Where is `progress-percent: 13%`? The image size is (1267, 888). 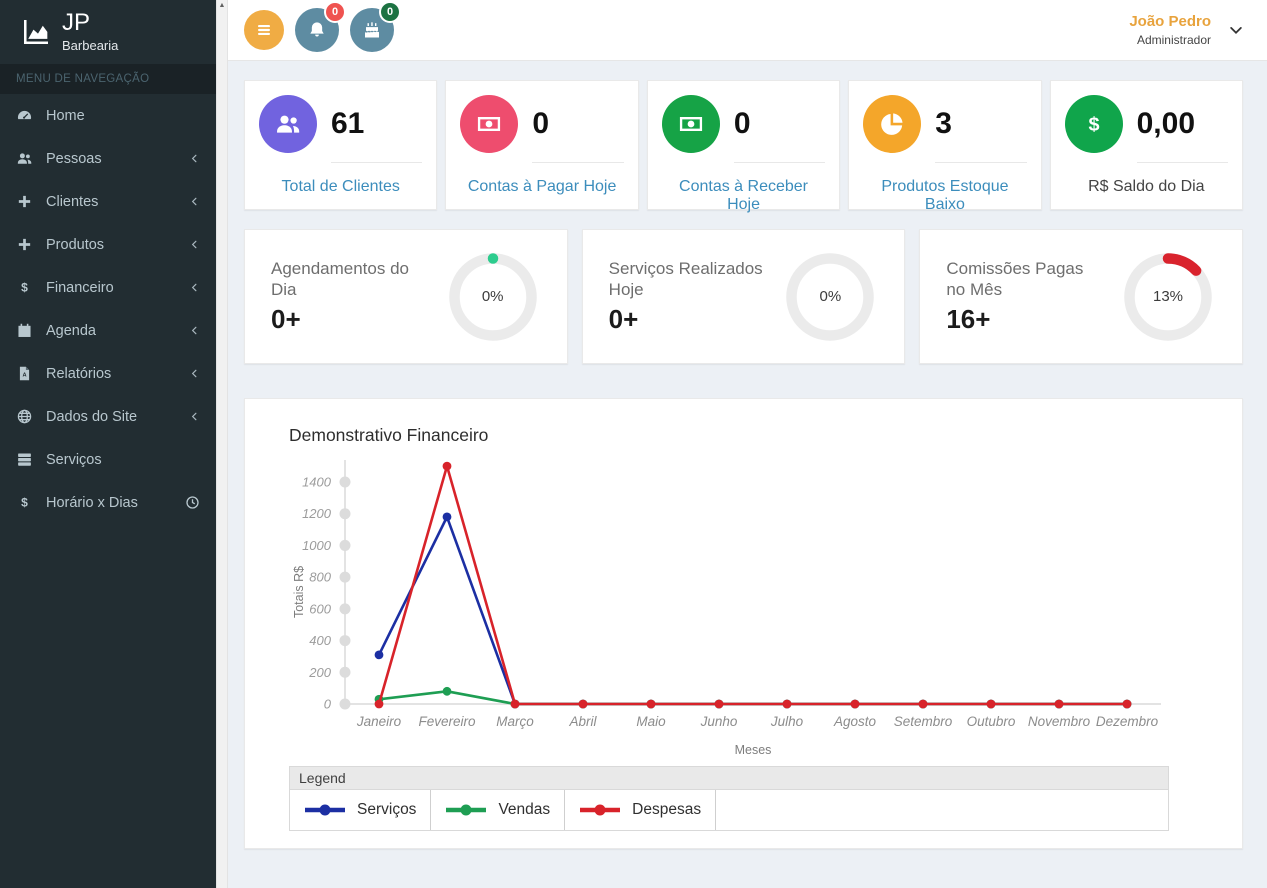
progress-percent: 13% is located at coordinates (1168, 296).